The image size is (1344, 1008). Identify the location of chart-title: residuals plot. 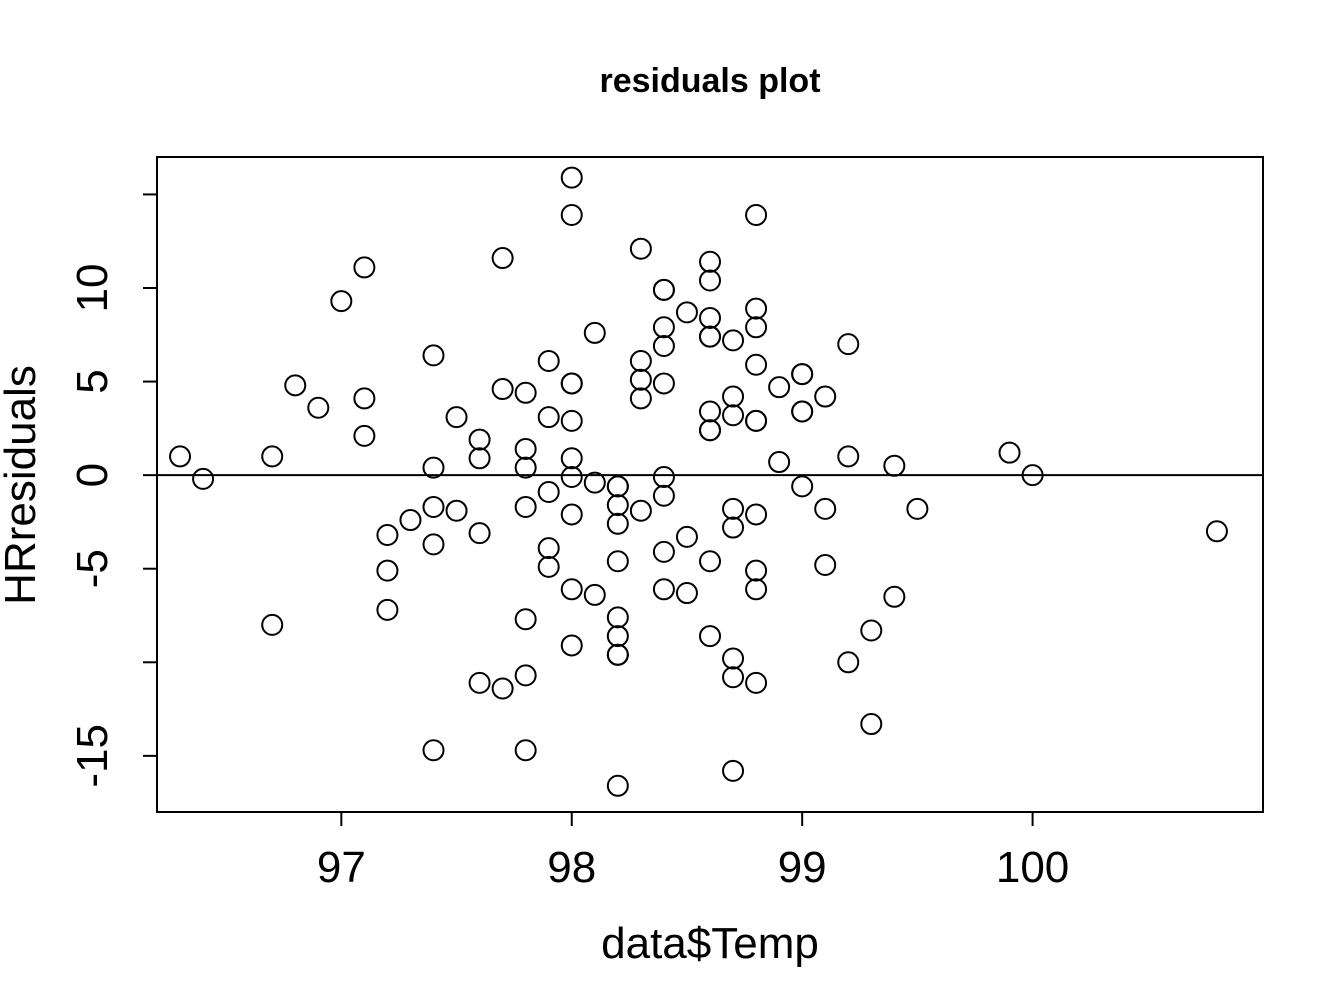
(709, 81).